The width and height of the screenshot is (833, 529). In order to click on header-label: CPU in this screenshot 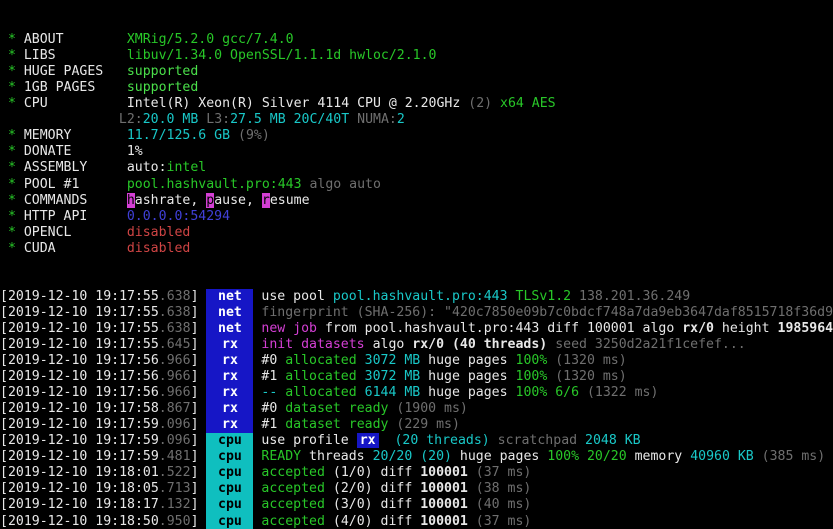, I will do `click(35, 104)`.